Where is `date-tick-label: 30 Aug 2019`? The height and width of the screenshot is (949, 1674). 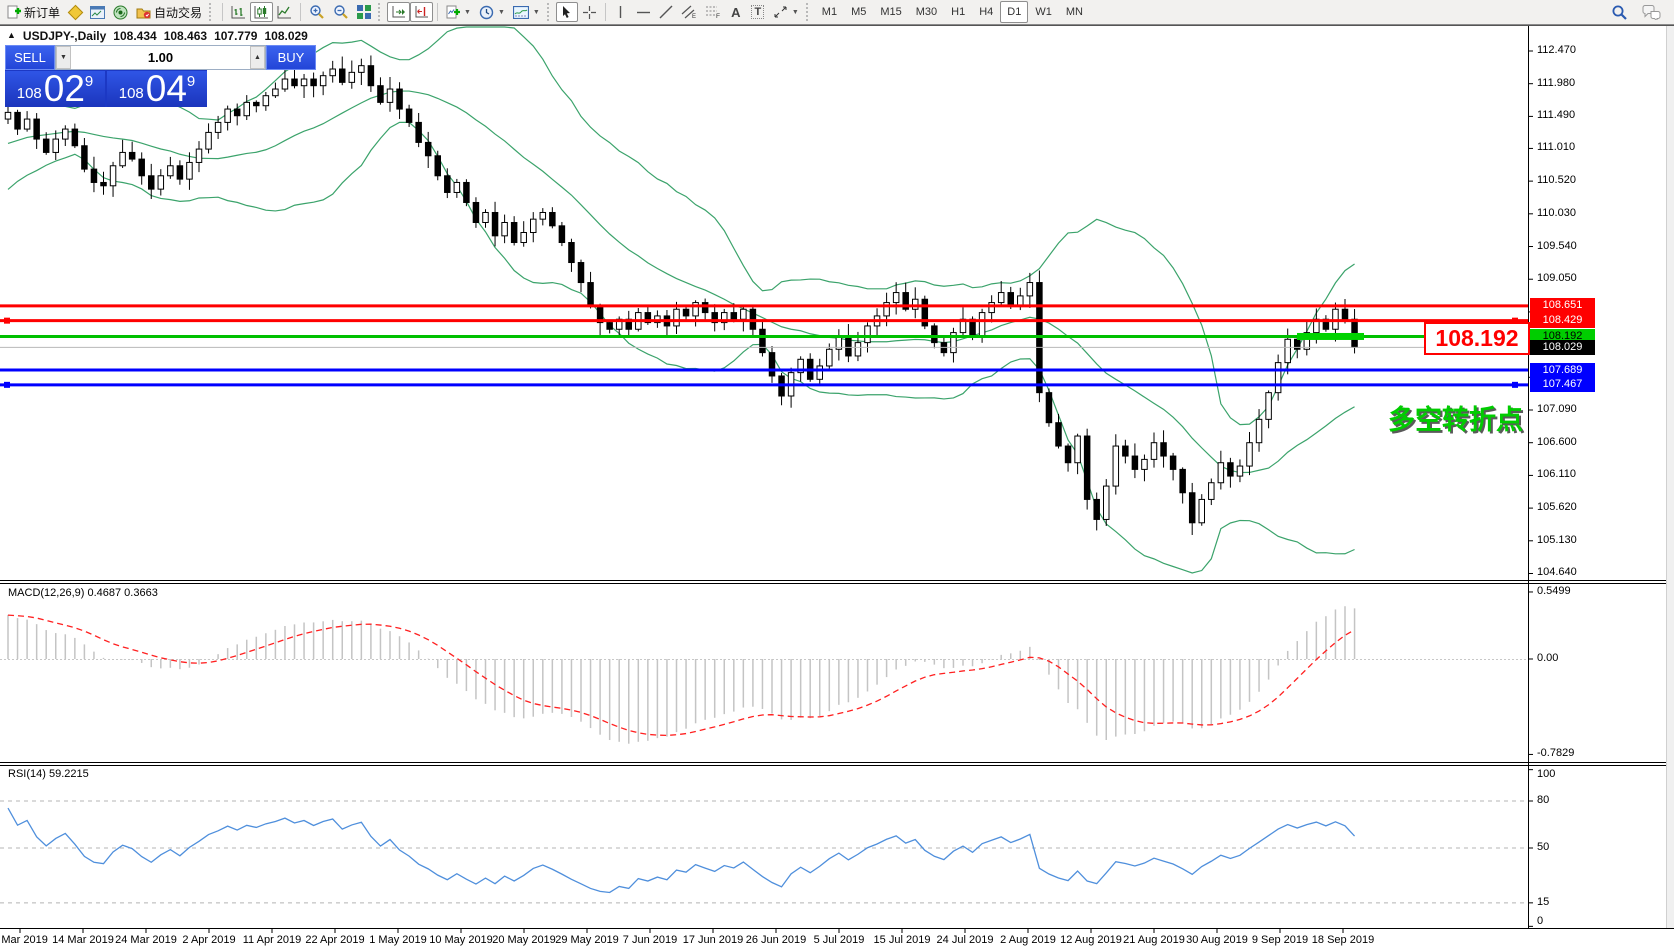 date-tick-label: 30 Aug 2019 is located at coordinates (1217, 940).